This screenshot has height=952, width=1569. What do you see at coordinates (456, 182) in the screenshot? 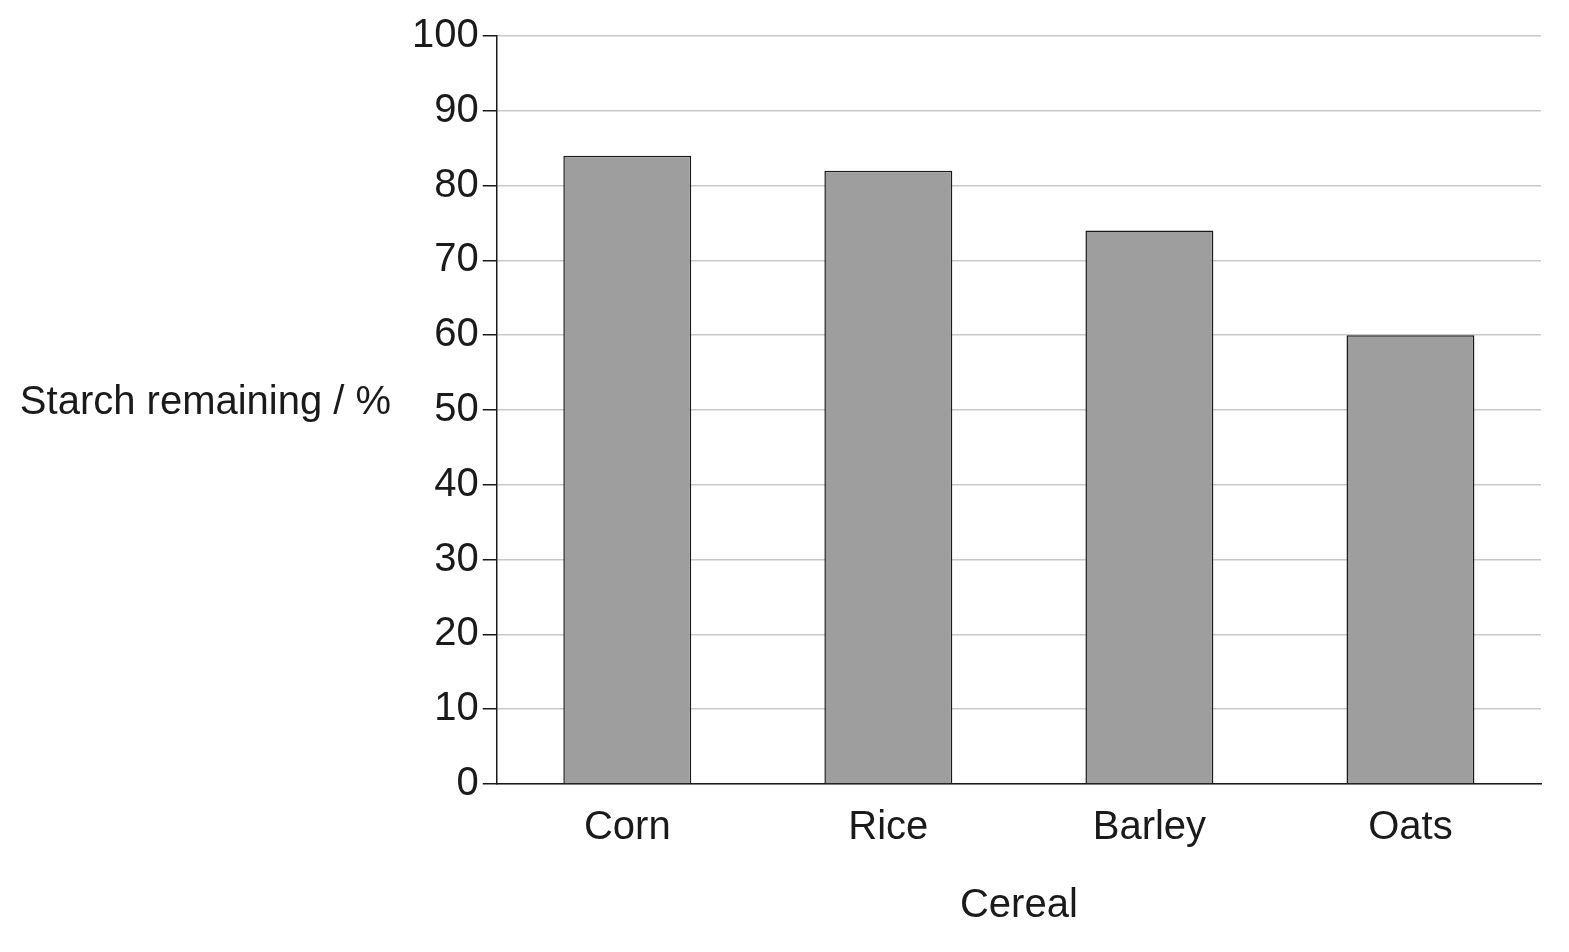
I see `y-tick-label: 80` at bounding box center [456, 182].